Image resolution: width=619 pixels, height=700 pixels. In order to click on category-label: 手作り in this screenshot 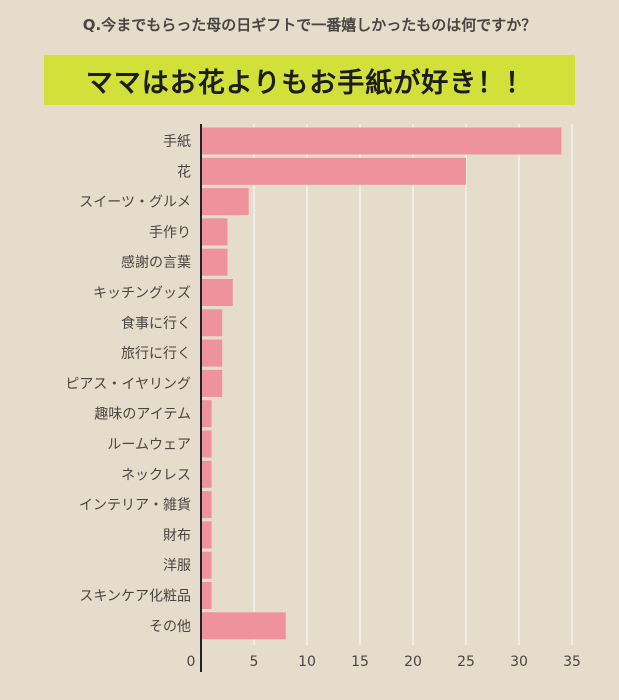, I will do `click(170, 233)`.